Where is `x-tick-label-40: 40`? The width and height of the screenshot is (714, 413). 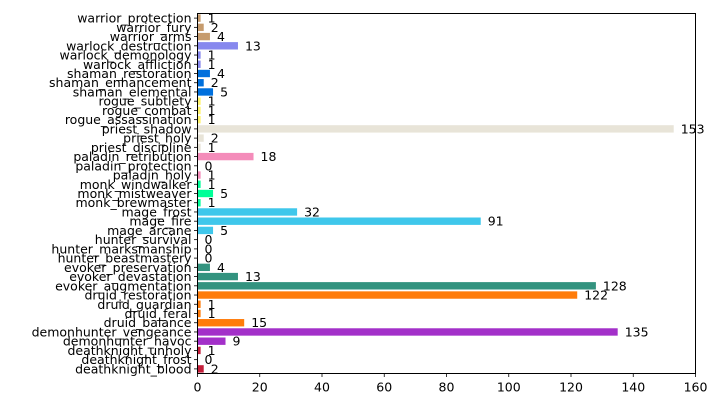 x-tick-label-40: 40 is located at coordinates (322, 387).